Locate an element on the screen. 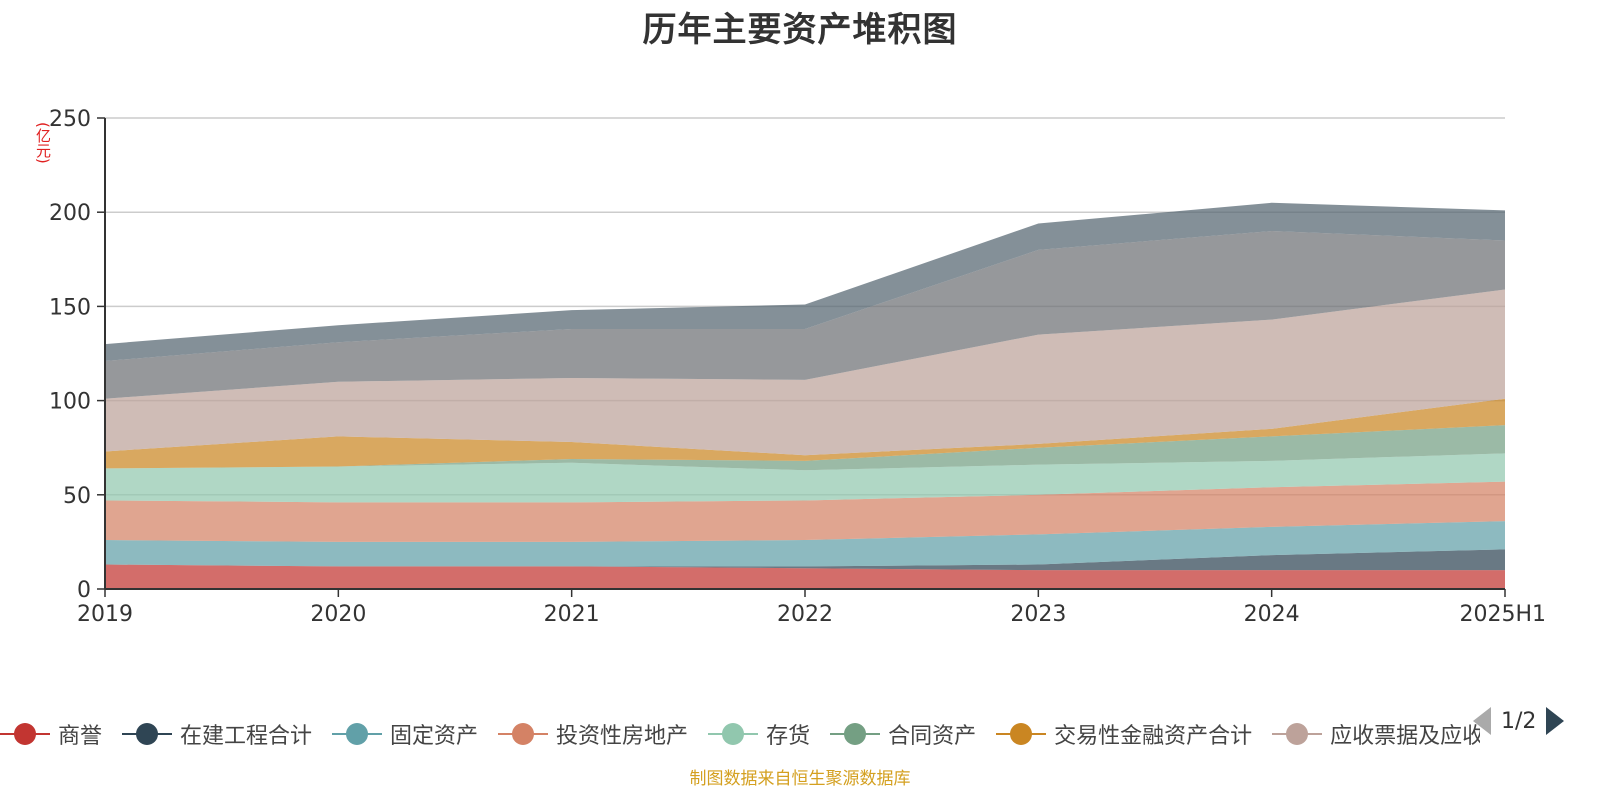 This screenshot has width=1600, height=800. legend-item-1: 商誉 is located at coordinates (51, 734).